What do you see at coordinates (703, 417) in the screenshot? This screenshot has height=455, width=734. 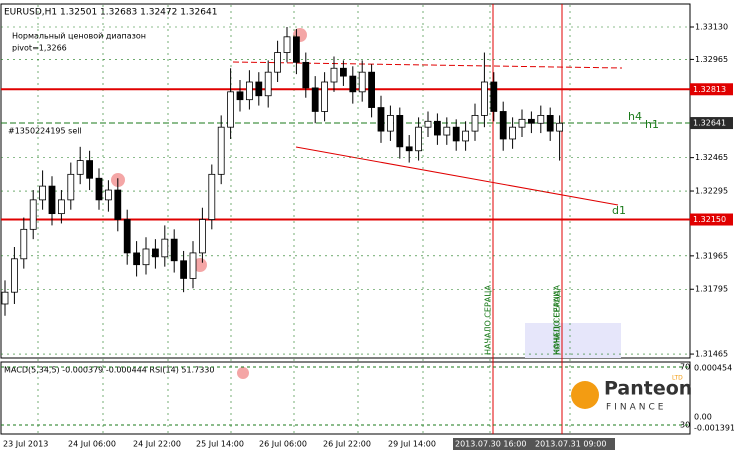 I see `indicator-tick: 0.00` at bounding box center [703, 417].